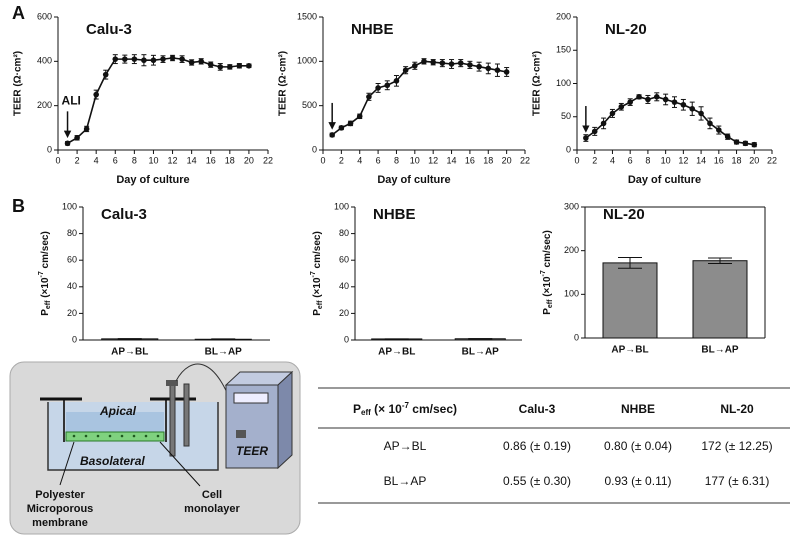 Image resolution: width=800 pixels, height=542 pixels. What do you see at coordinates (630, 300) in the screenshot?
I see `bar` at bounding box center [630, 300].